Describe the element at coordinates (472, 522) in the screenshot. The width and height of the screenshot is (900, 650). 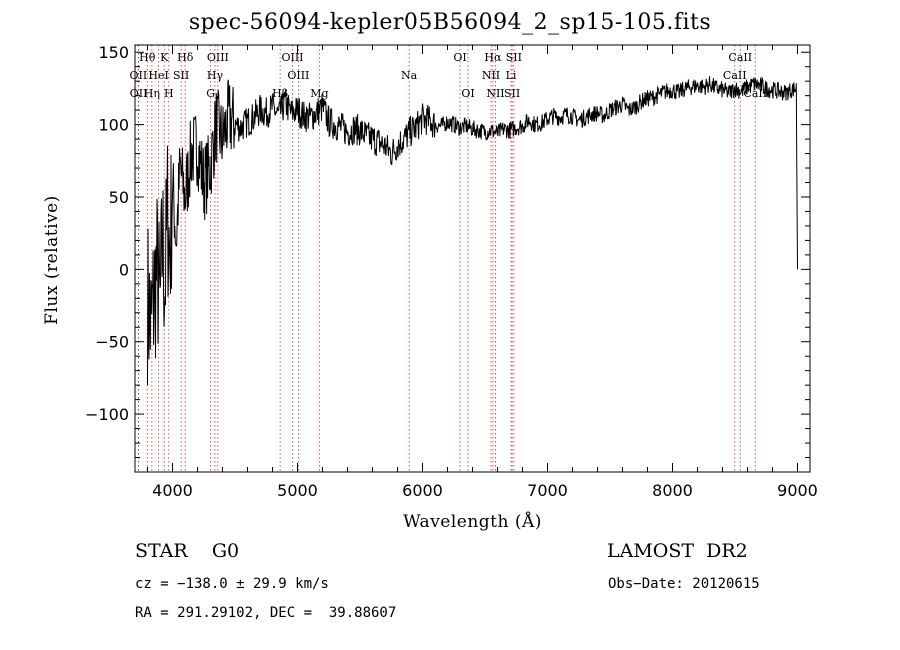
I see `x-axis-label: Wavelength (Å)` at that location.